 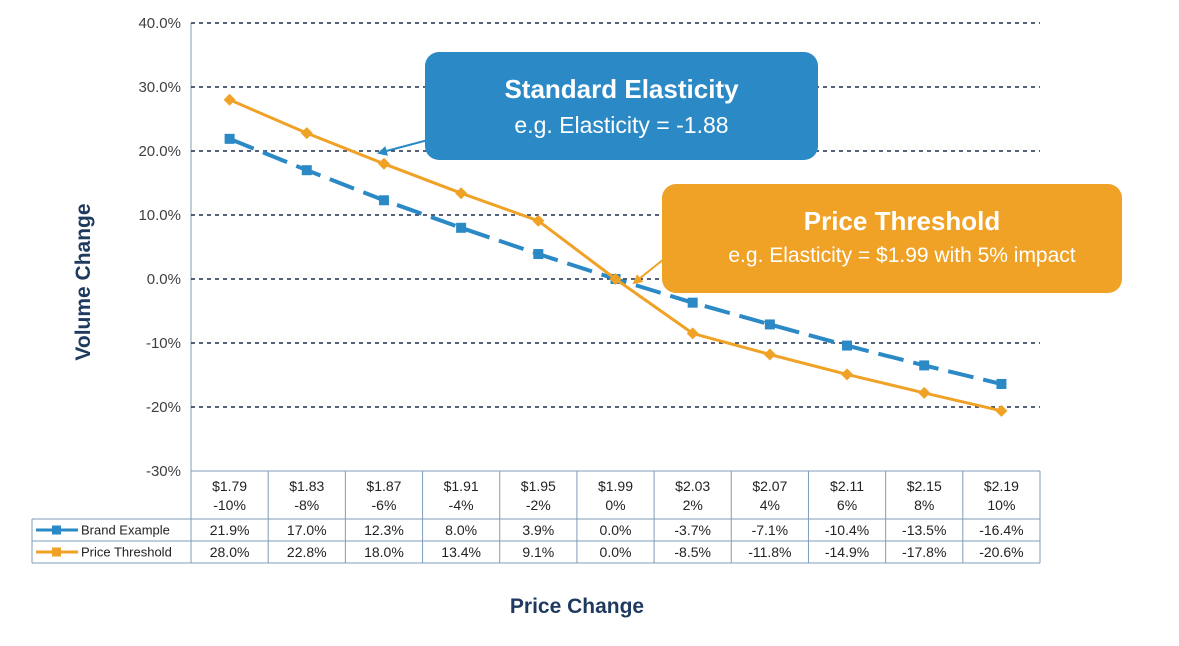 What do you see at coordinates (230, 530) in the screenshot?
I see `table-cell: 21.9%` at bounding box center [230, 530].